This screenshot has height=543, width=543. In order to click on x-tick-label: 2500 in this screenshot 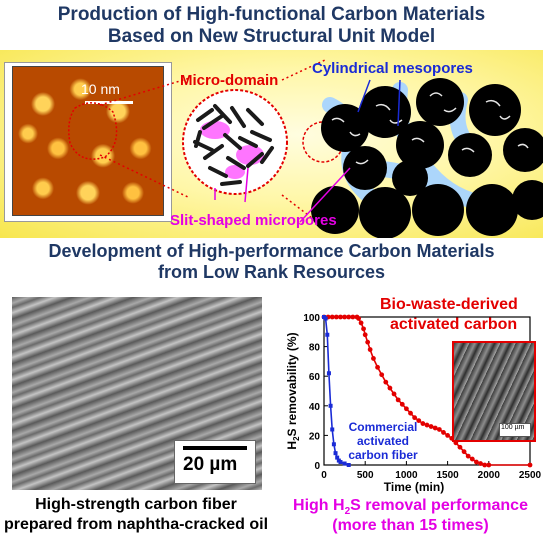, I will do `click(530, 475)`.